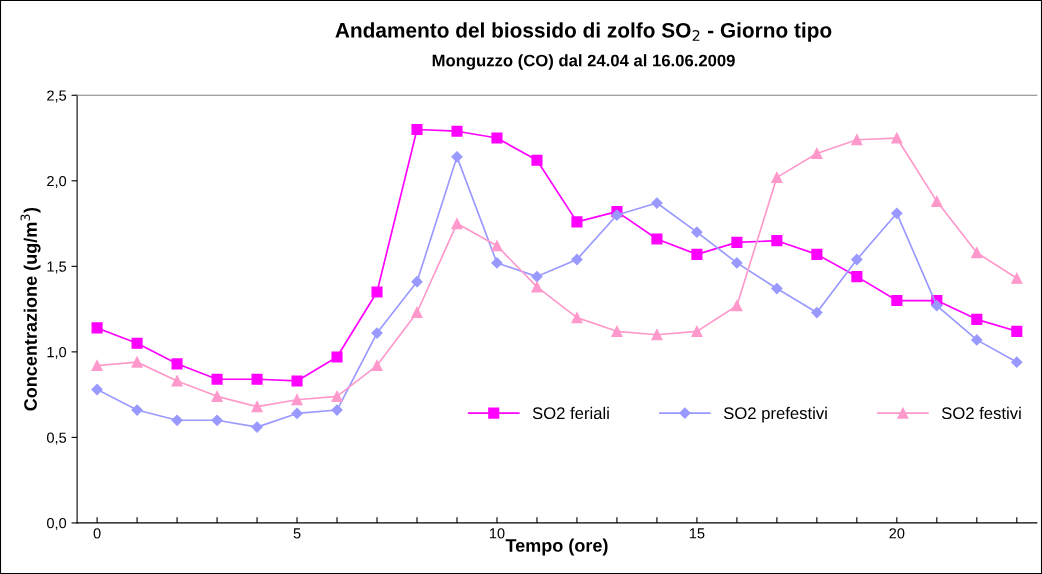  Describe the element at coordinates (775, 414) in the screenshot. I see `legend-label: SO2 prefestivi` at that location.